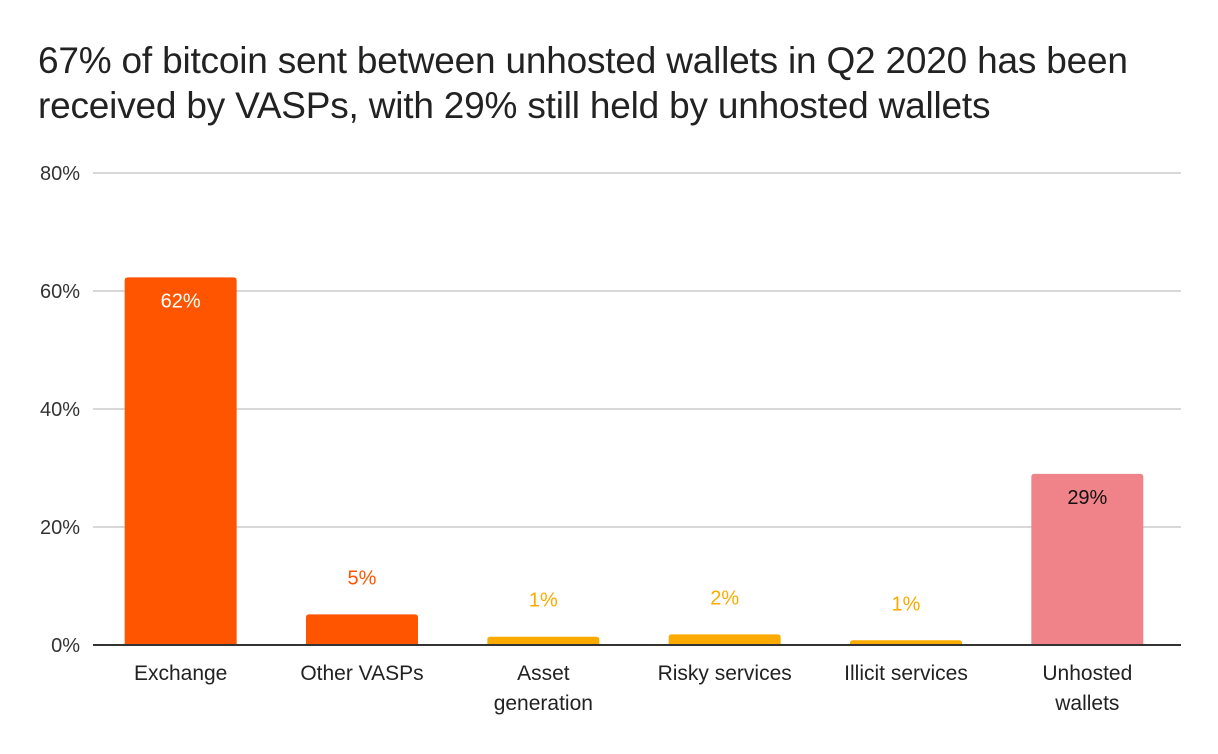 The image size is (1218, 754). What do you see at coordinates (181, 301) in the screenshot?
I see `data-label: 62%` at bounding box center [181, 301].